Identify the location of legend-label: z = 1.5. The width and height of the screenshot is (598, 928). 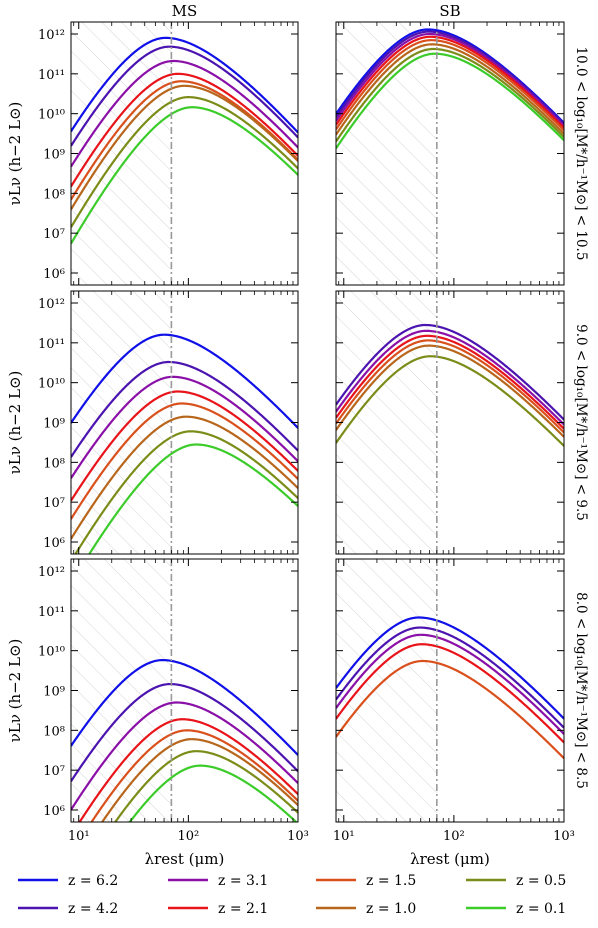
(391, 881).